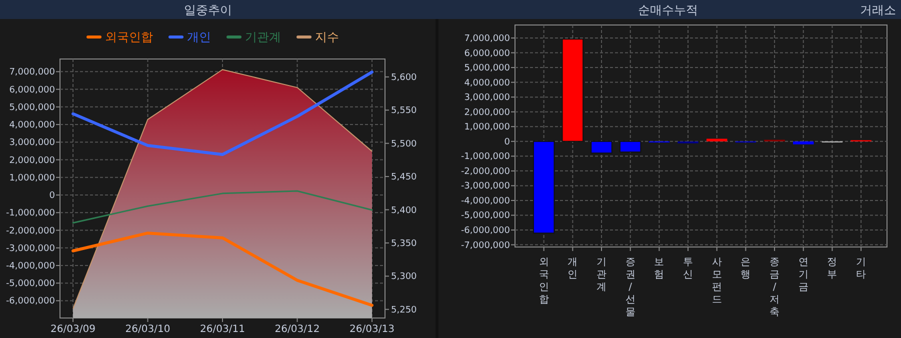 The height and width of the screenshot is (338, 901). What do you see at coordinates (573, 268) in the screenshot?
I see `x-tick-label: 개인` at bounding box center [573, 268].